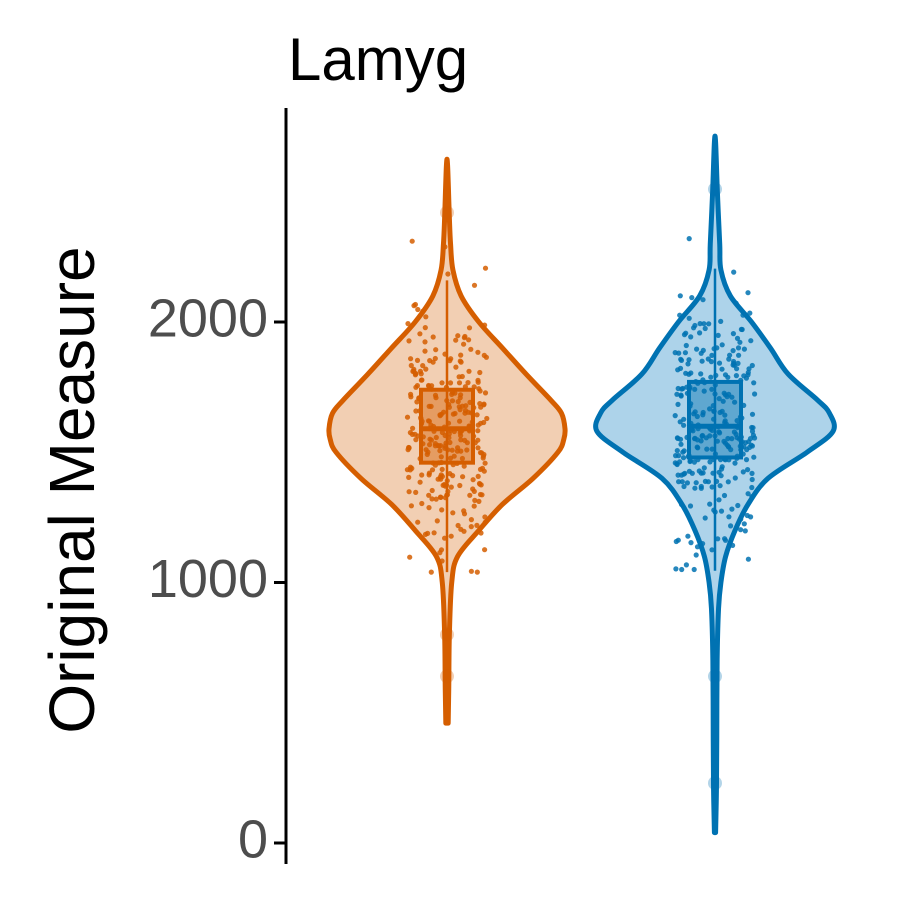  Describe the element at coordinates (253, 839) in the screenshot. I see `y-tick-label: 0` at that location.